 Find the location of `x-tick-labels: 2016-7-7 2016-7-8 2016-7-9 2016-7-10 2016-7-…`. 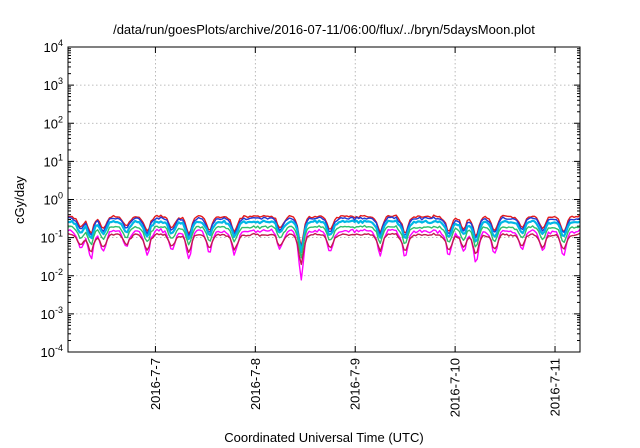

x-tick-labels: 2016-7-7 2016-7-8 2016-7-9 2016-7-10 2016-7-… is located at coordinates (355, 387).